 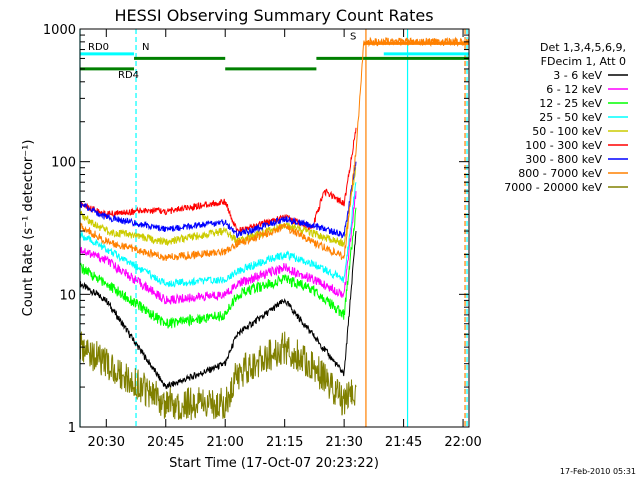 What do you see at coordinates (67, 295) in the screenshot?
I see `y-tick-label: 10` at bounding box center [67, 295].